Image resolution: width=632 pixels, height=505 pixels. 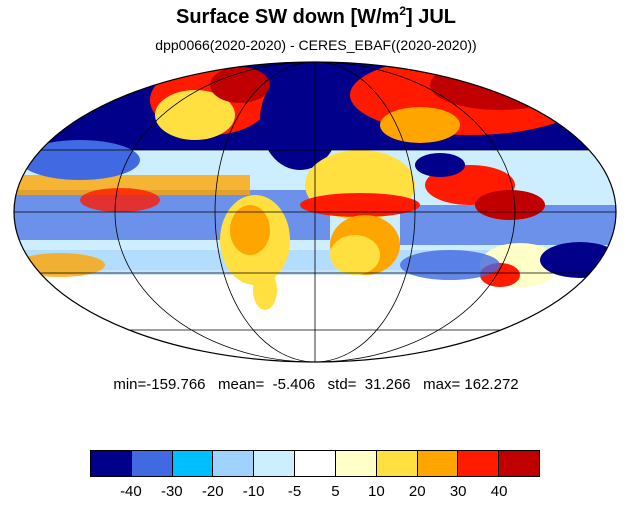 What do you see at coordinates (335, 491) in the screenshot?
I see `colorbar-tick-label: 5` at bounding box center [335, 491].